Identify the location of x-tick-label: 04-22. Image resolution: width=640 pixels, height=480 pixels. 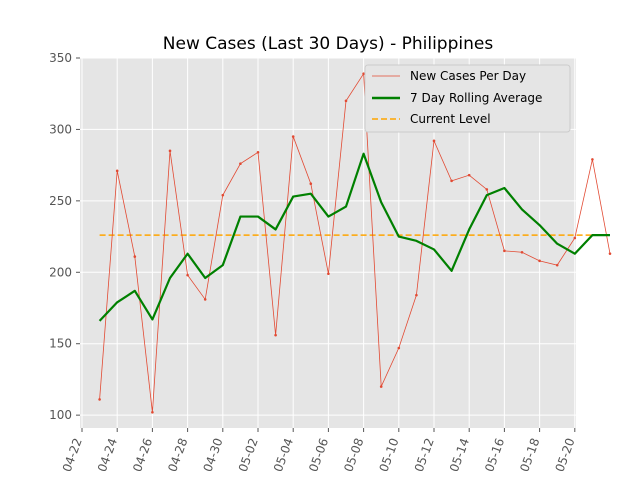
(72, 455).